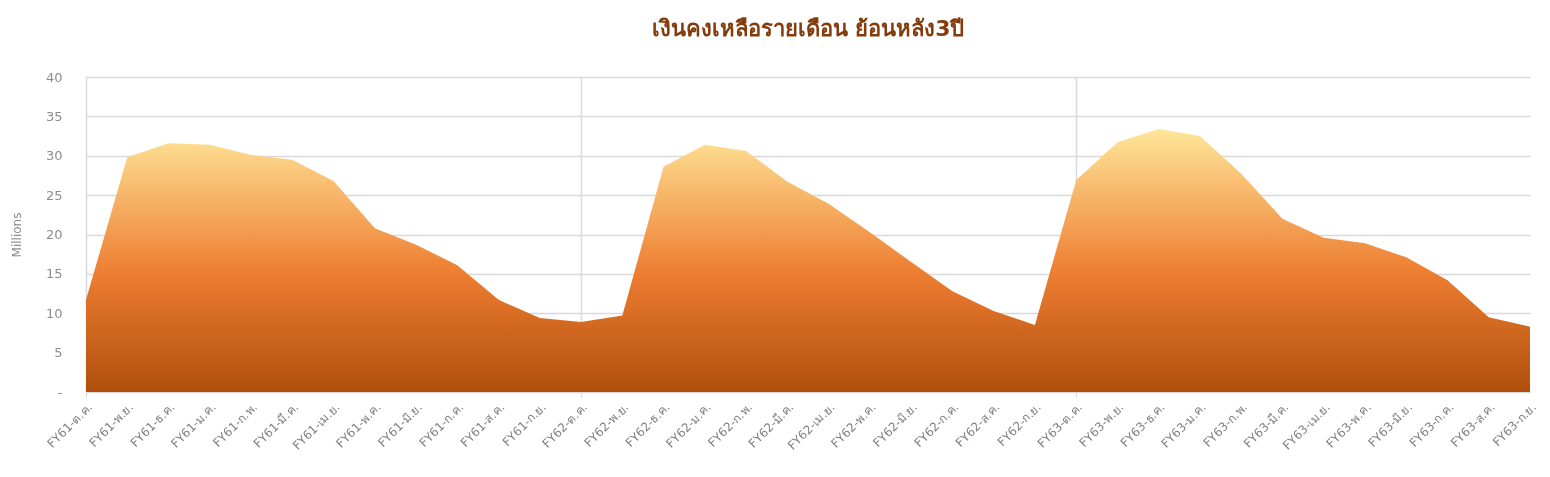 This screenshot has width=1550, height=477. I want to click on y-tick-label: 30, so click(54, 156).